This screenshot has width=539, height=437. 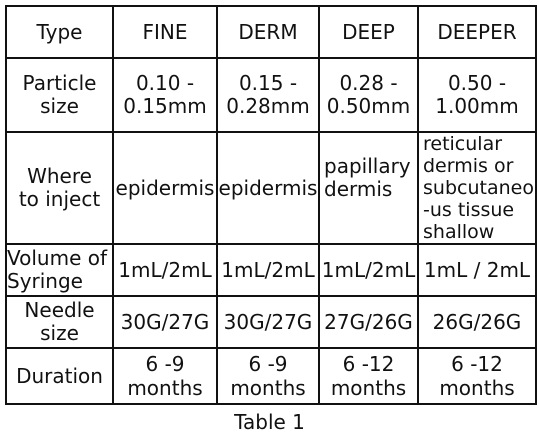 I want to click on header-fine: FINE, so click(x=165, y=32).